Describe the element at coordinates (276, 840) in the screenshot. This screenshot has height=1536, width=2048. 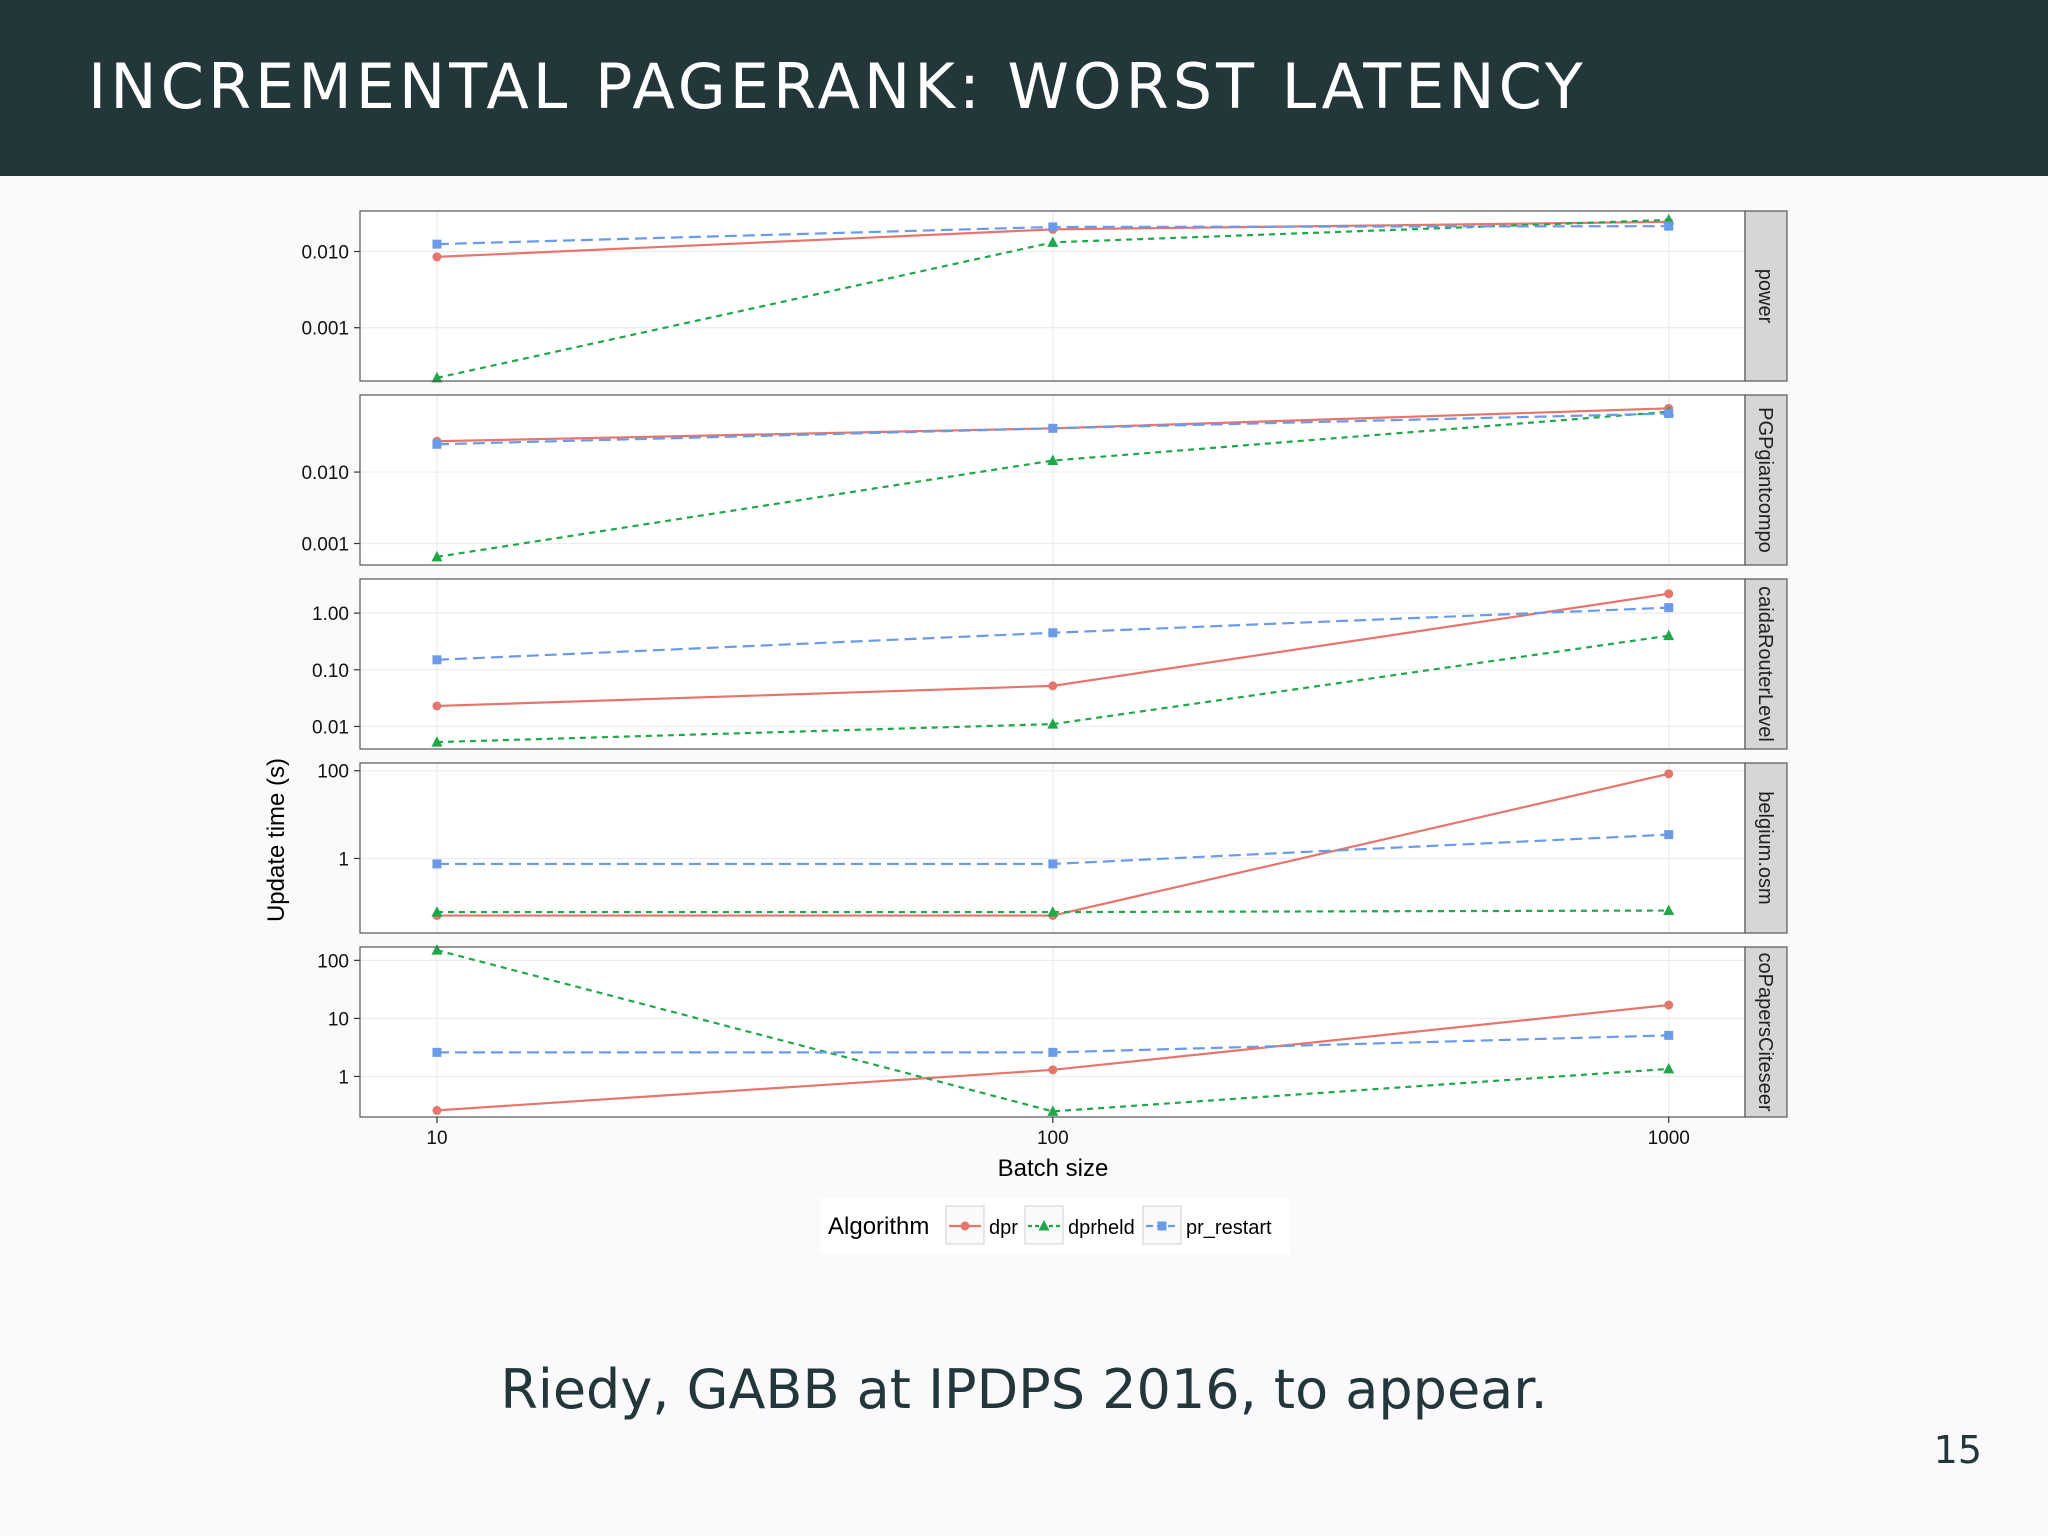
I see `y-axis-label: Update time (s)` at that location.